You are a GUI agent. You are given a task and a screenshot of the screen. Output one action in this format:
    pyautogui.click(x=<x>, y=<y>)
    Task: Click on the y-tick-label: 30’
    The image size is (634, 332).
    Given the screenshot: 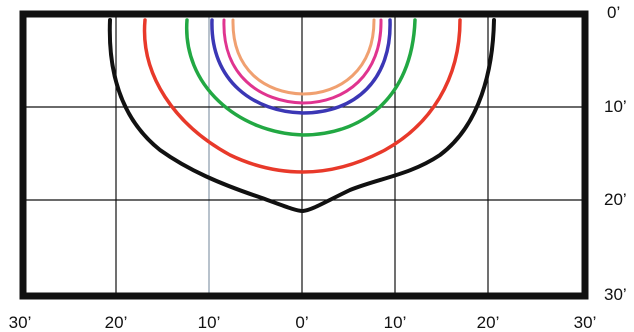 What is the action you would take?
    pyautogui.click(x=615, y=294)
    